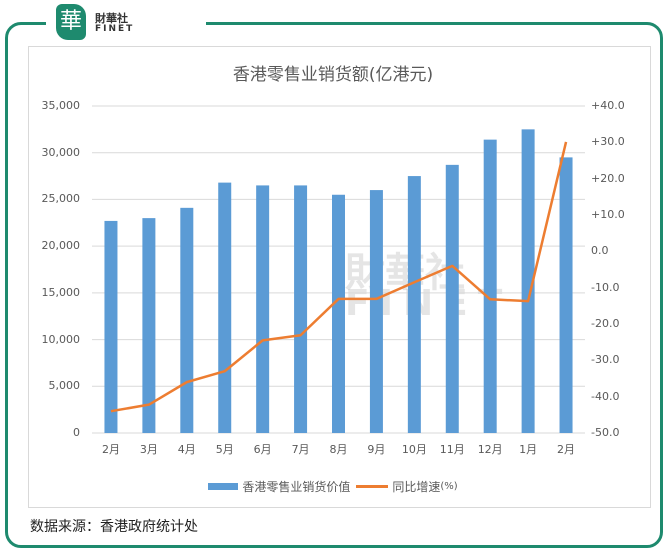 The height and width of the screenshot is (548, 666). What do you see at coordinates (608, 214) in the screenshot?
I see `right-axis-tick: +10.0` at bounding box center [608, 214].